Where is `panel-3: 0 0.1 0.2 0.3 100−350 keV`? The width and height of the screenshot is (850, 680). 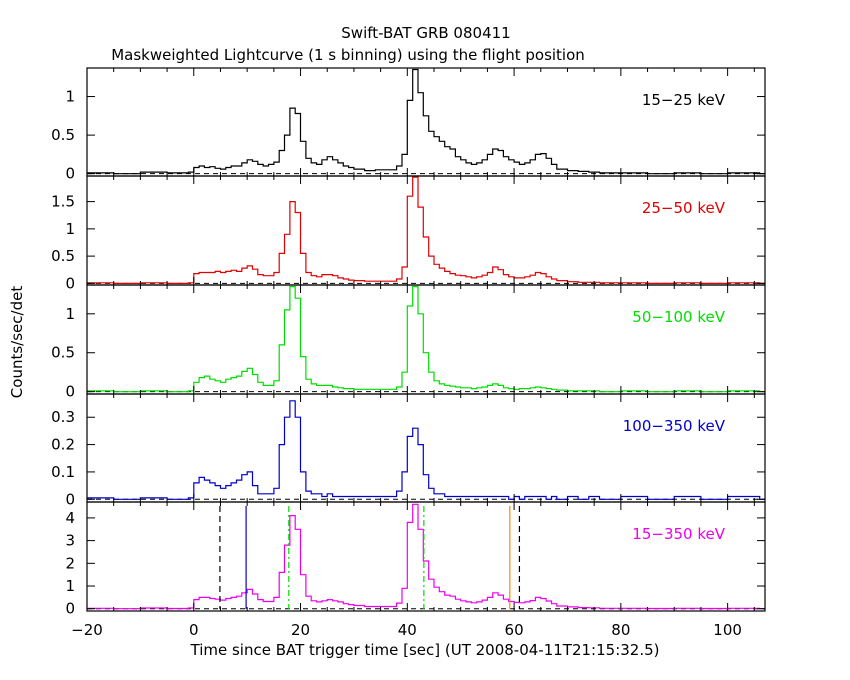 panel-3: 0 0.1 0.2 0.3 100−350 keV is located at coordinates (408, 450).